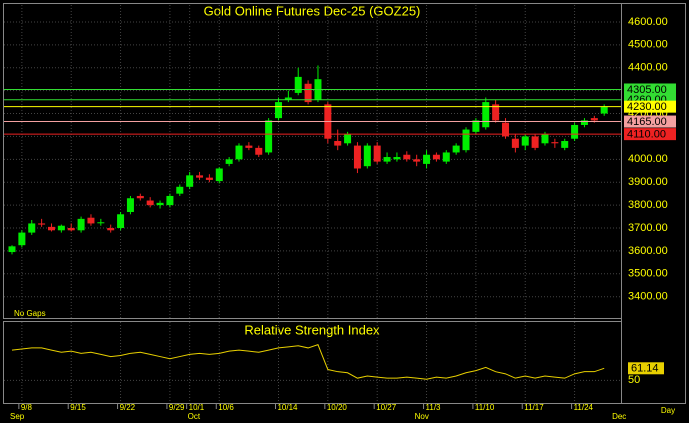 This screenshot has height=423, width=689. Describe the element at coordinates (647, 90) in the screenshot. I see `level-label: 4305.00` at that location.